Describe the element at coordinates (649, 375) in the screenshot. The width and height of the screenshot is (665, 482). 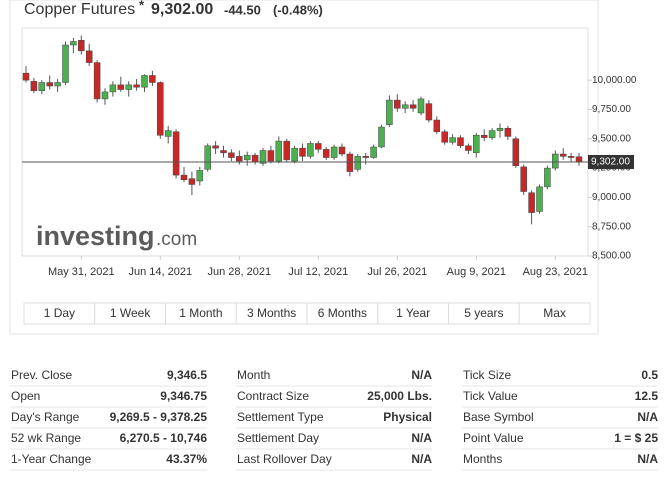
I see `stat-value: 0.5` at that location.